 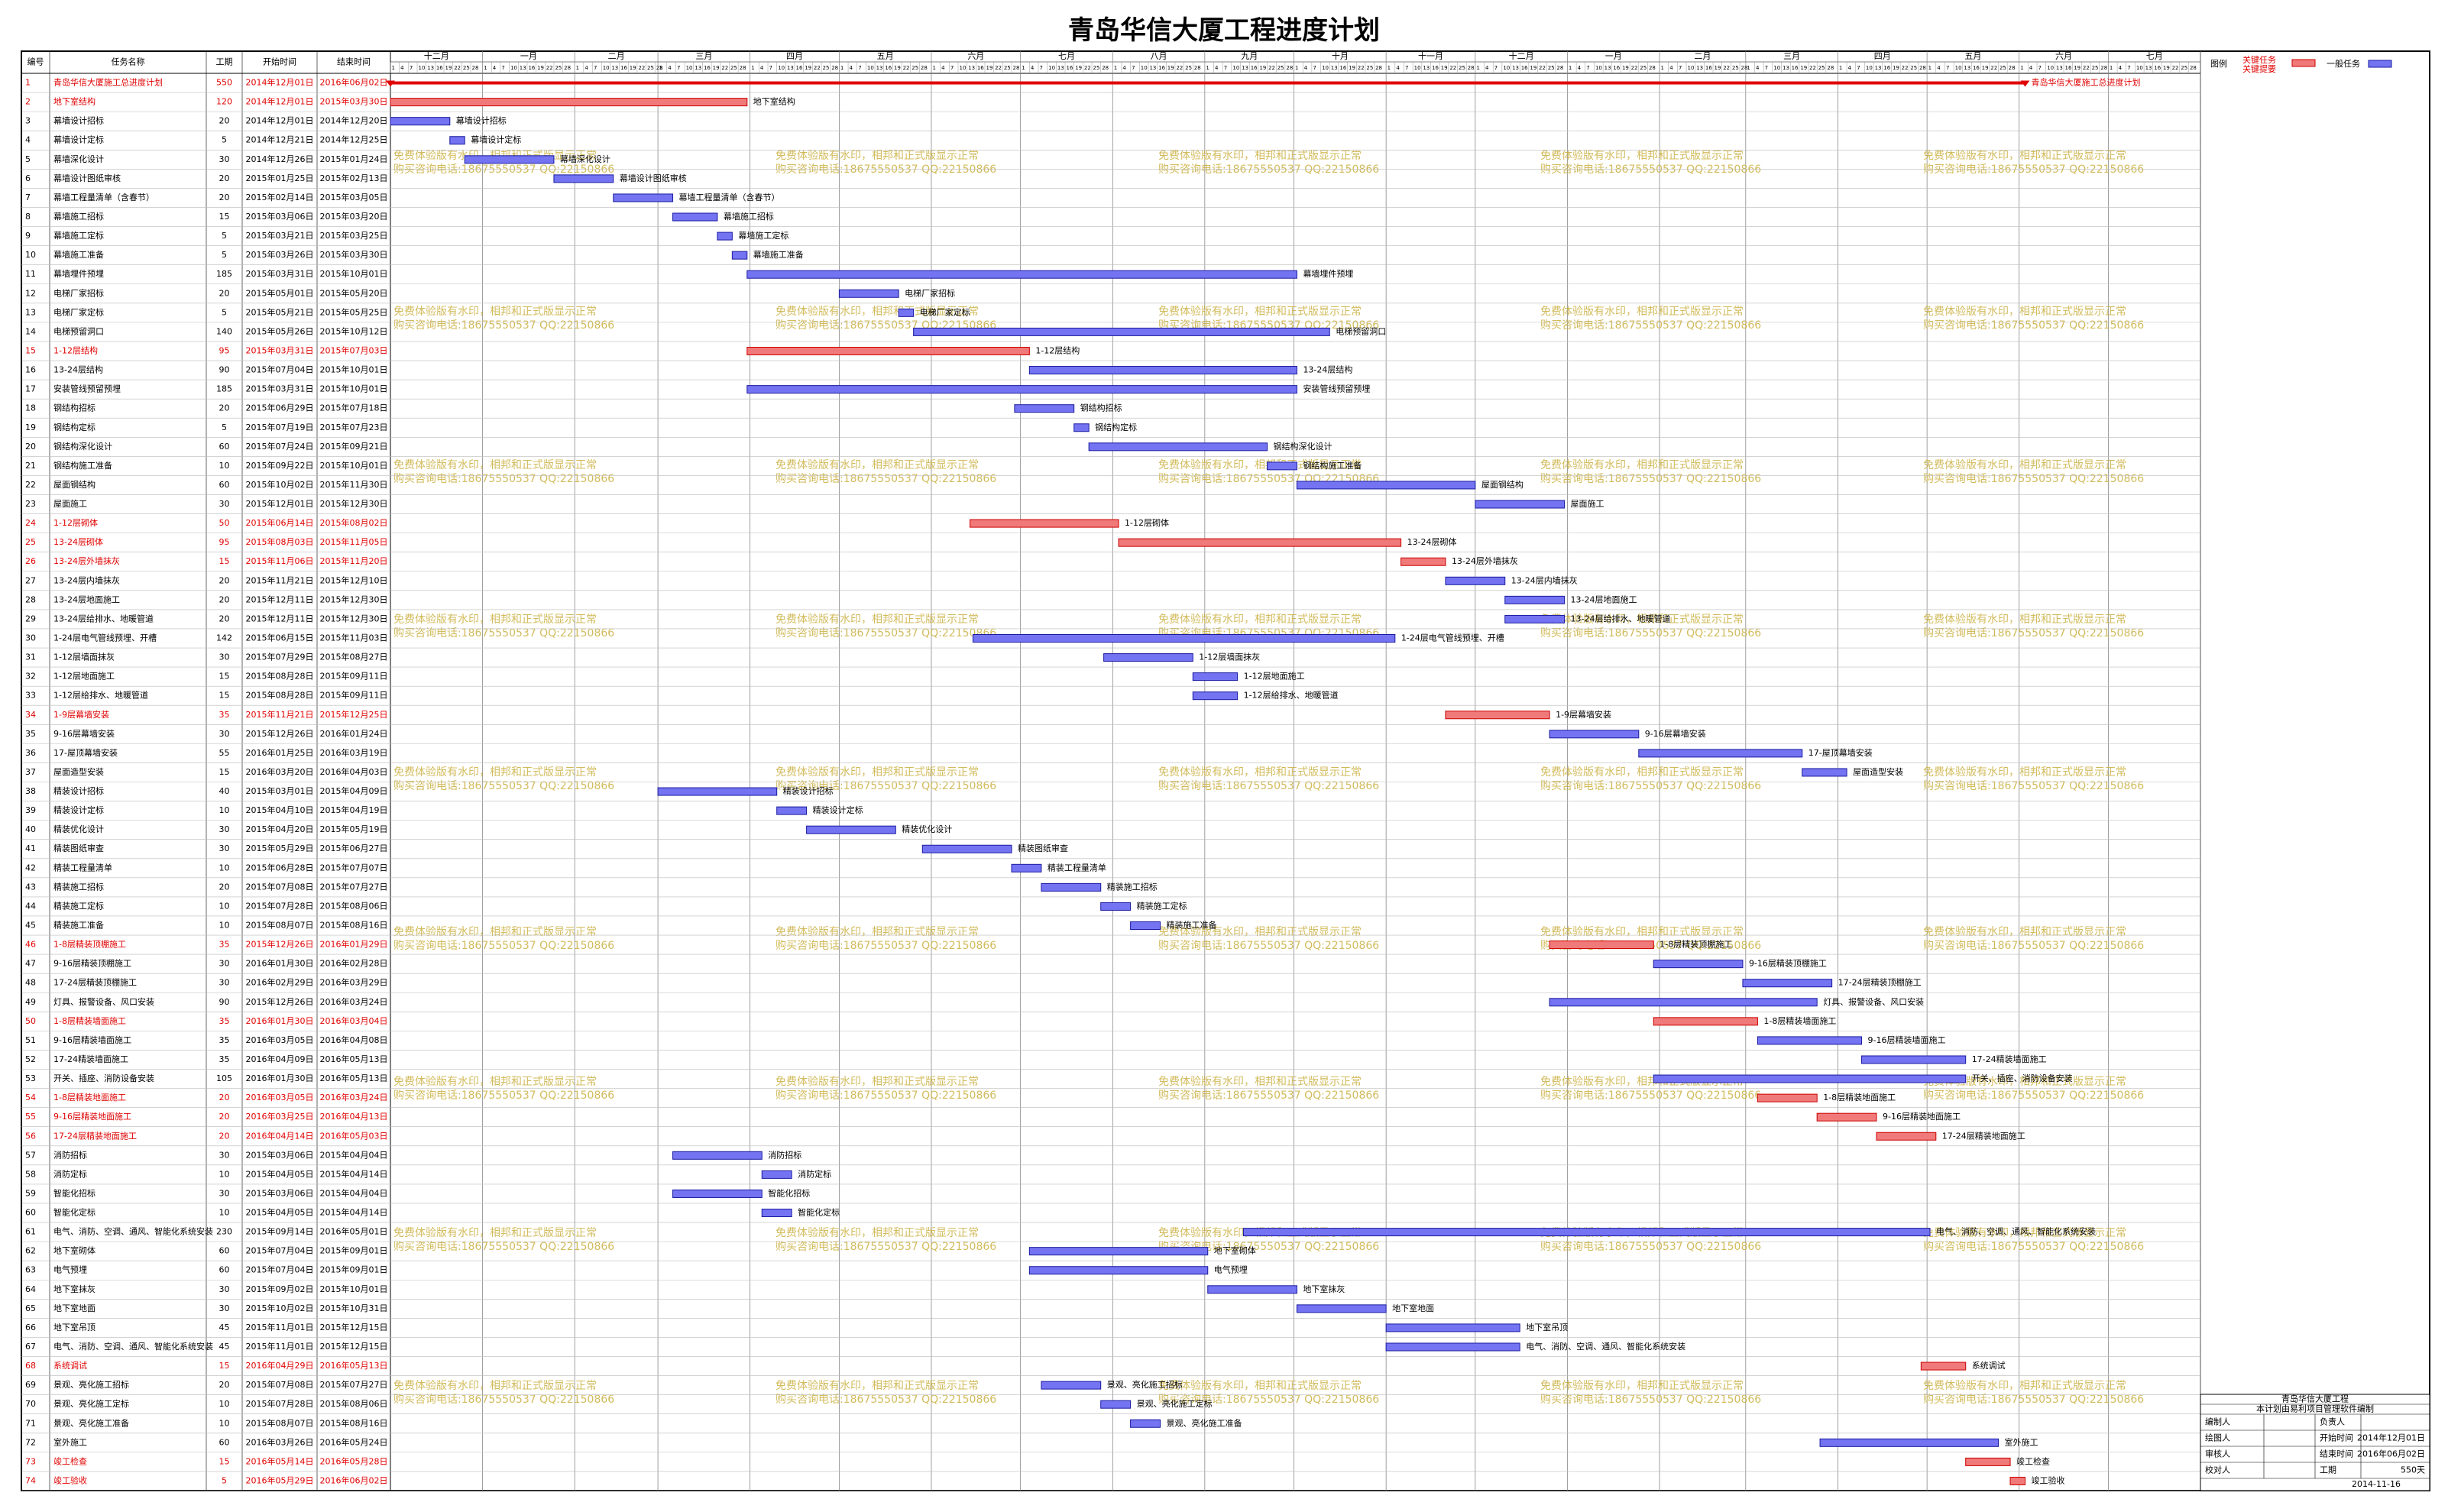 What do you see at coordinates (280, 1059) in the screenshot?
I see `cell-start: 2016年04月09日` at bounding box center [280, 1059].